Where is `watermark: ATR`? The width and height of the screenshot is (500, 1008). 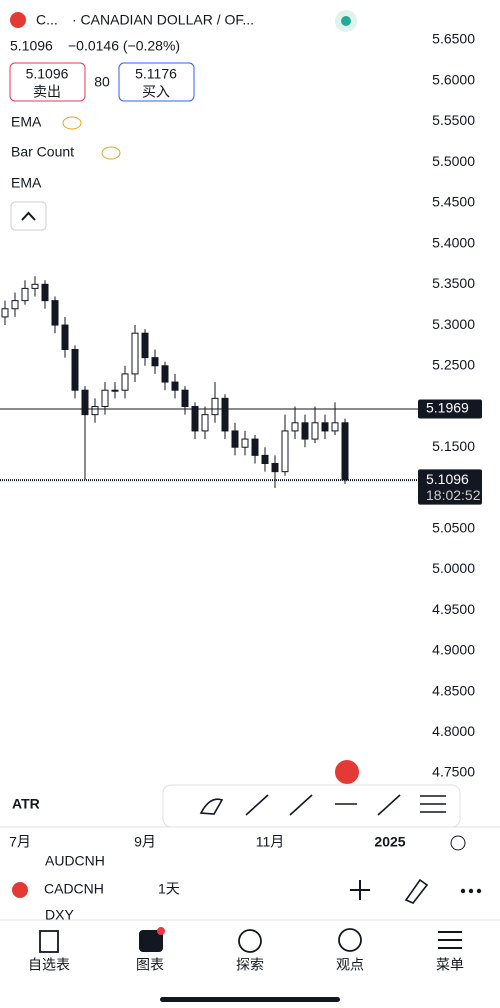
watermark: ATR is located at coordinates (26, 804).